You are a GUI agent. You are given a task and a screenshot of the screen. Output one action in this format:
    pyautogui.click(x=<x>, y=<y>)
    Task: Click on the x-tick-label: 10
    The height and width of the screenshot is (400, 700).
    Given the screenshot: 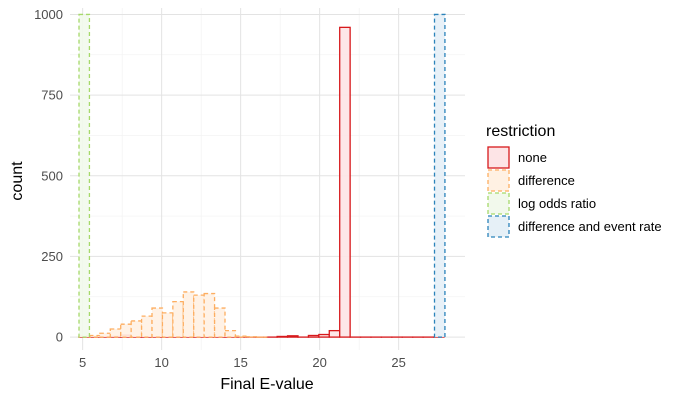 What is the action you would take?
    pyautogui.click(x=161, y=362)
    